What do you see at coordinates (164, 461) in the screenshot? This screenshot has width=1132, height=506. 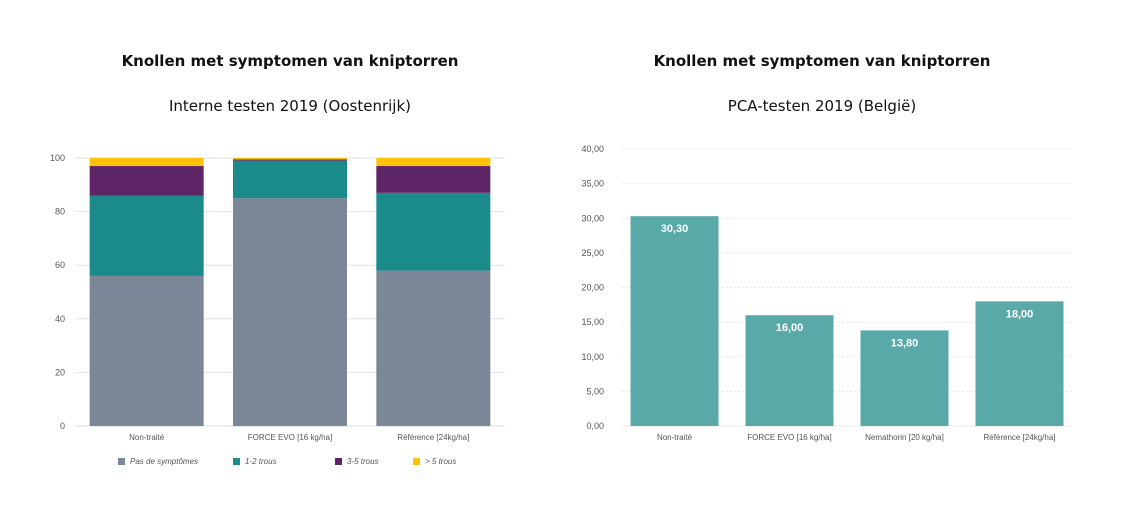 I see `legend-label: Pas de symptômes` at bounding box center [164, 461].